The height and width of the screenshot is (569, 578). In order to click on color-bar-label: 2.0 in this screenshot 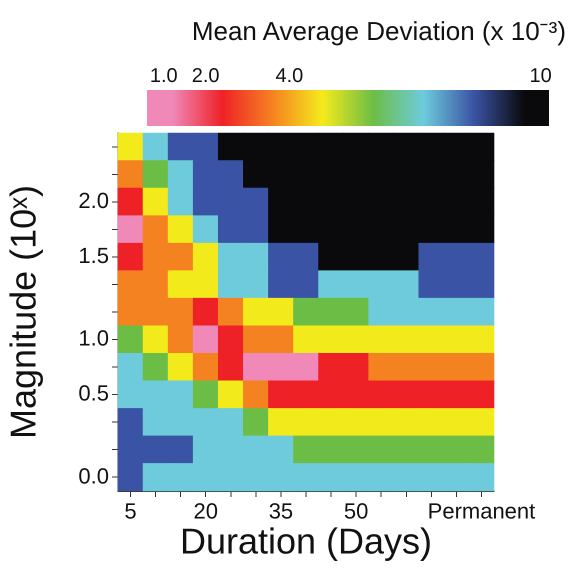, I will do `click(206, 76)`.